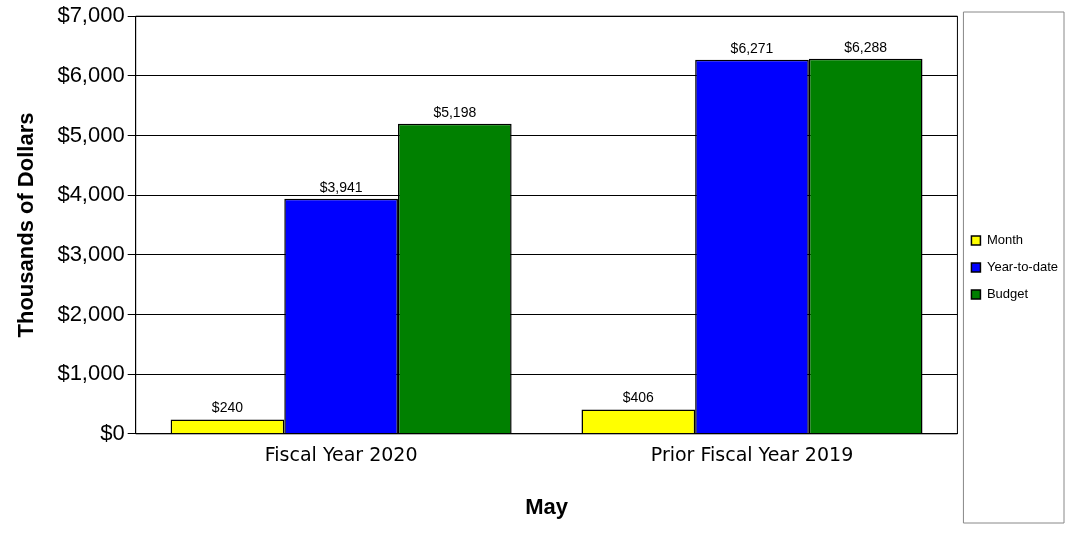 This screenshot has width=1068, height=535. I want to click on y-axis-title: Thousands of Dollars, so click(26, 225).